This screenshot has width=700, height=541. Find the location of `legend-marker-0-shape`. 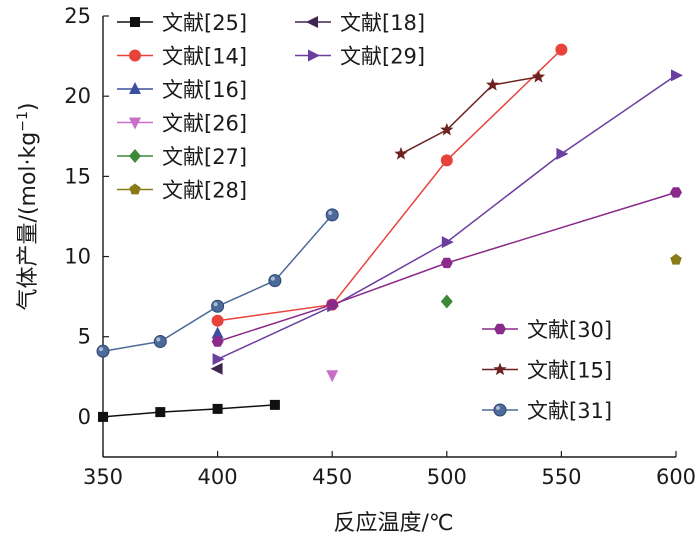

legend-marker-0-shape is located at coordinates (135, 22).